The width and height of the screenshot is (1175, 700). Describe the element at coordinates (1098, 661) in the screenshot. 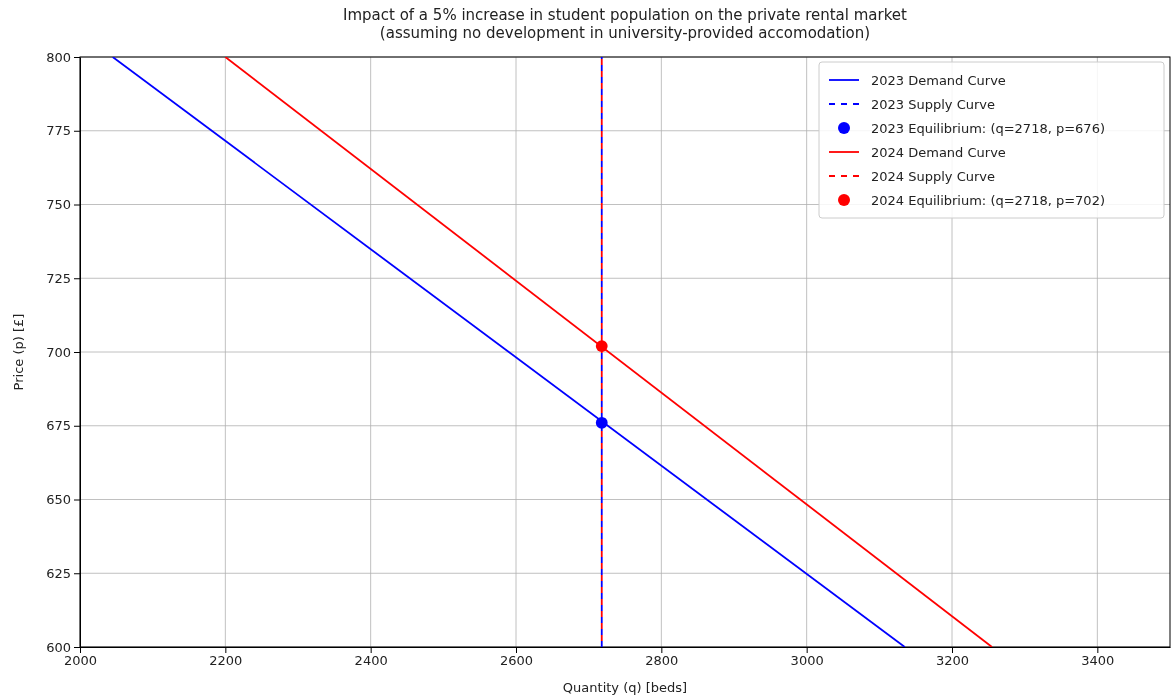

I see `x-tick-label: 3400` at that location.